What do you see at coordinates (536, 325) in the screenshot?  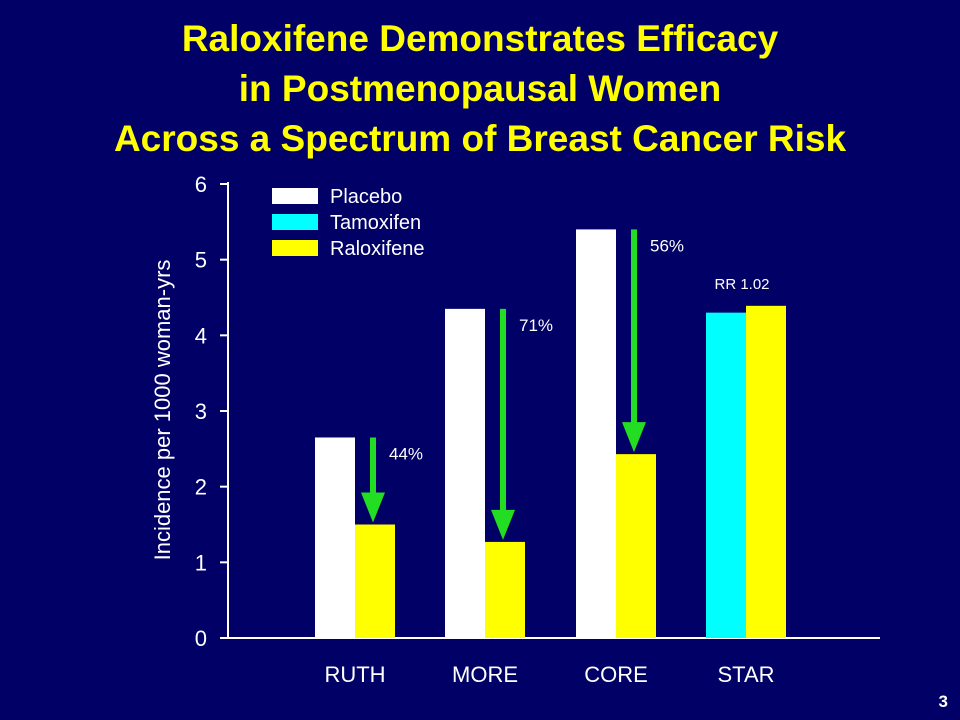 I see `reduction-percent-label: 71%` at bounding box center [536, 325].